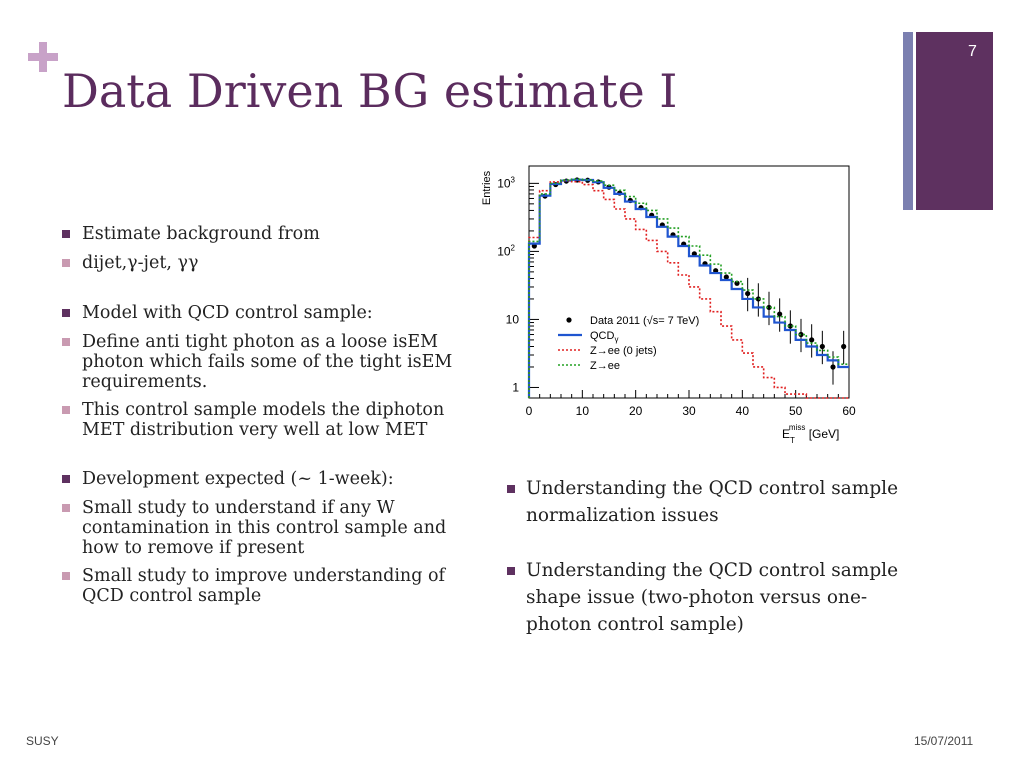 This screenshot has height=768, width=1024. What do you see at coordinates (265, 234) in the screenshot?
I see `bullet-item: Estimate background from` at bounding box center [265, 234].